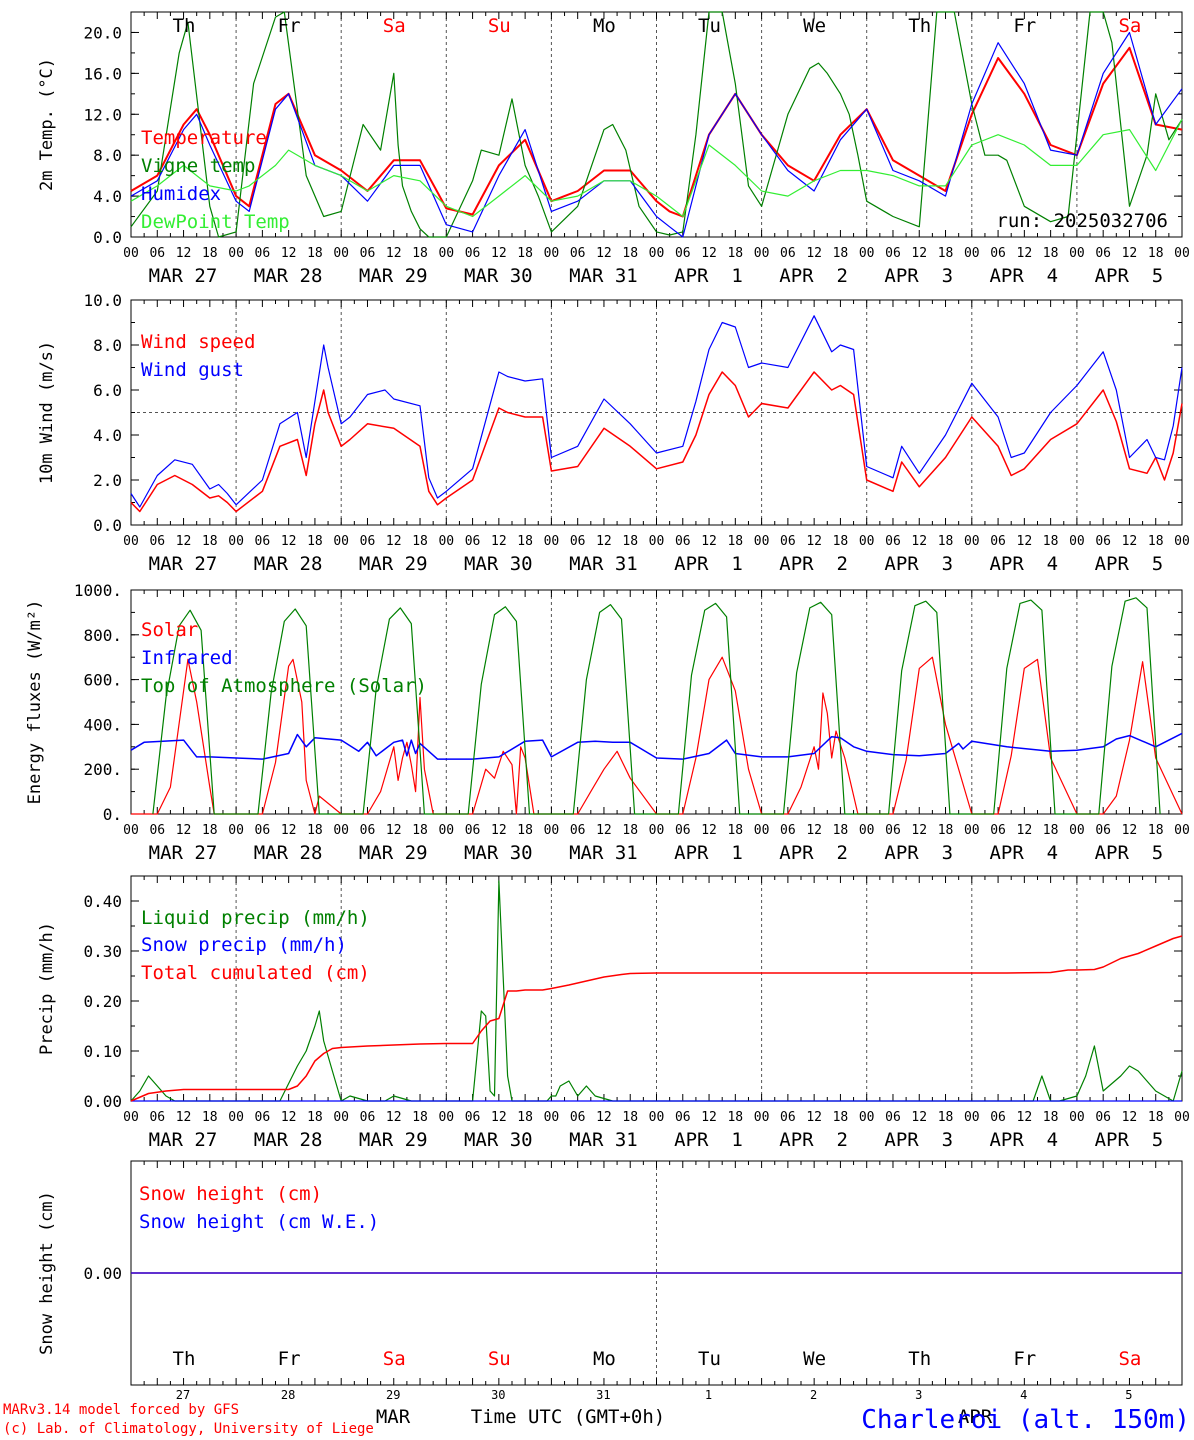 The image size is (1194, 1440). I want to click on series-line-solar, so click(657, 735).